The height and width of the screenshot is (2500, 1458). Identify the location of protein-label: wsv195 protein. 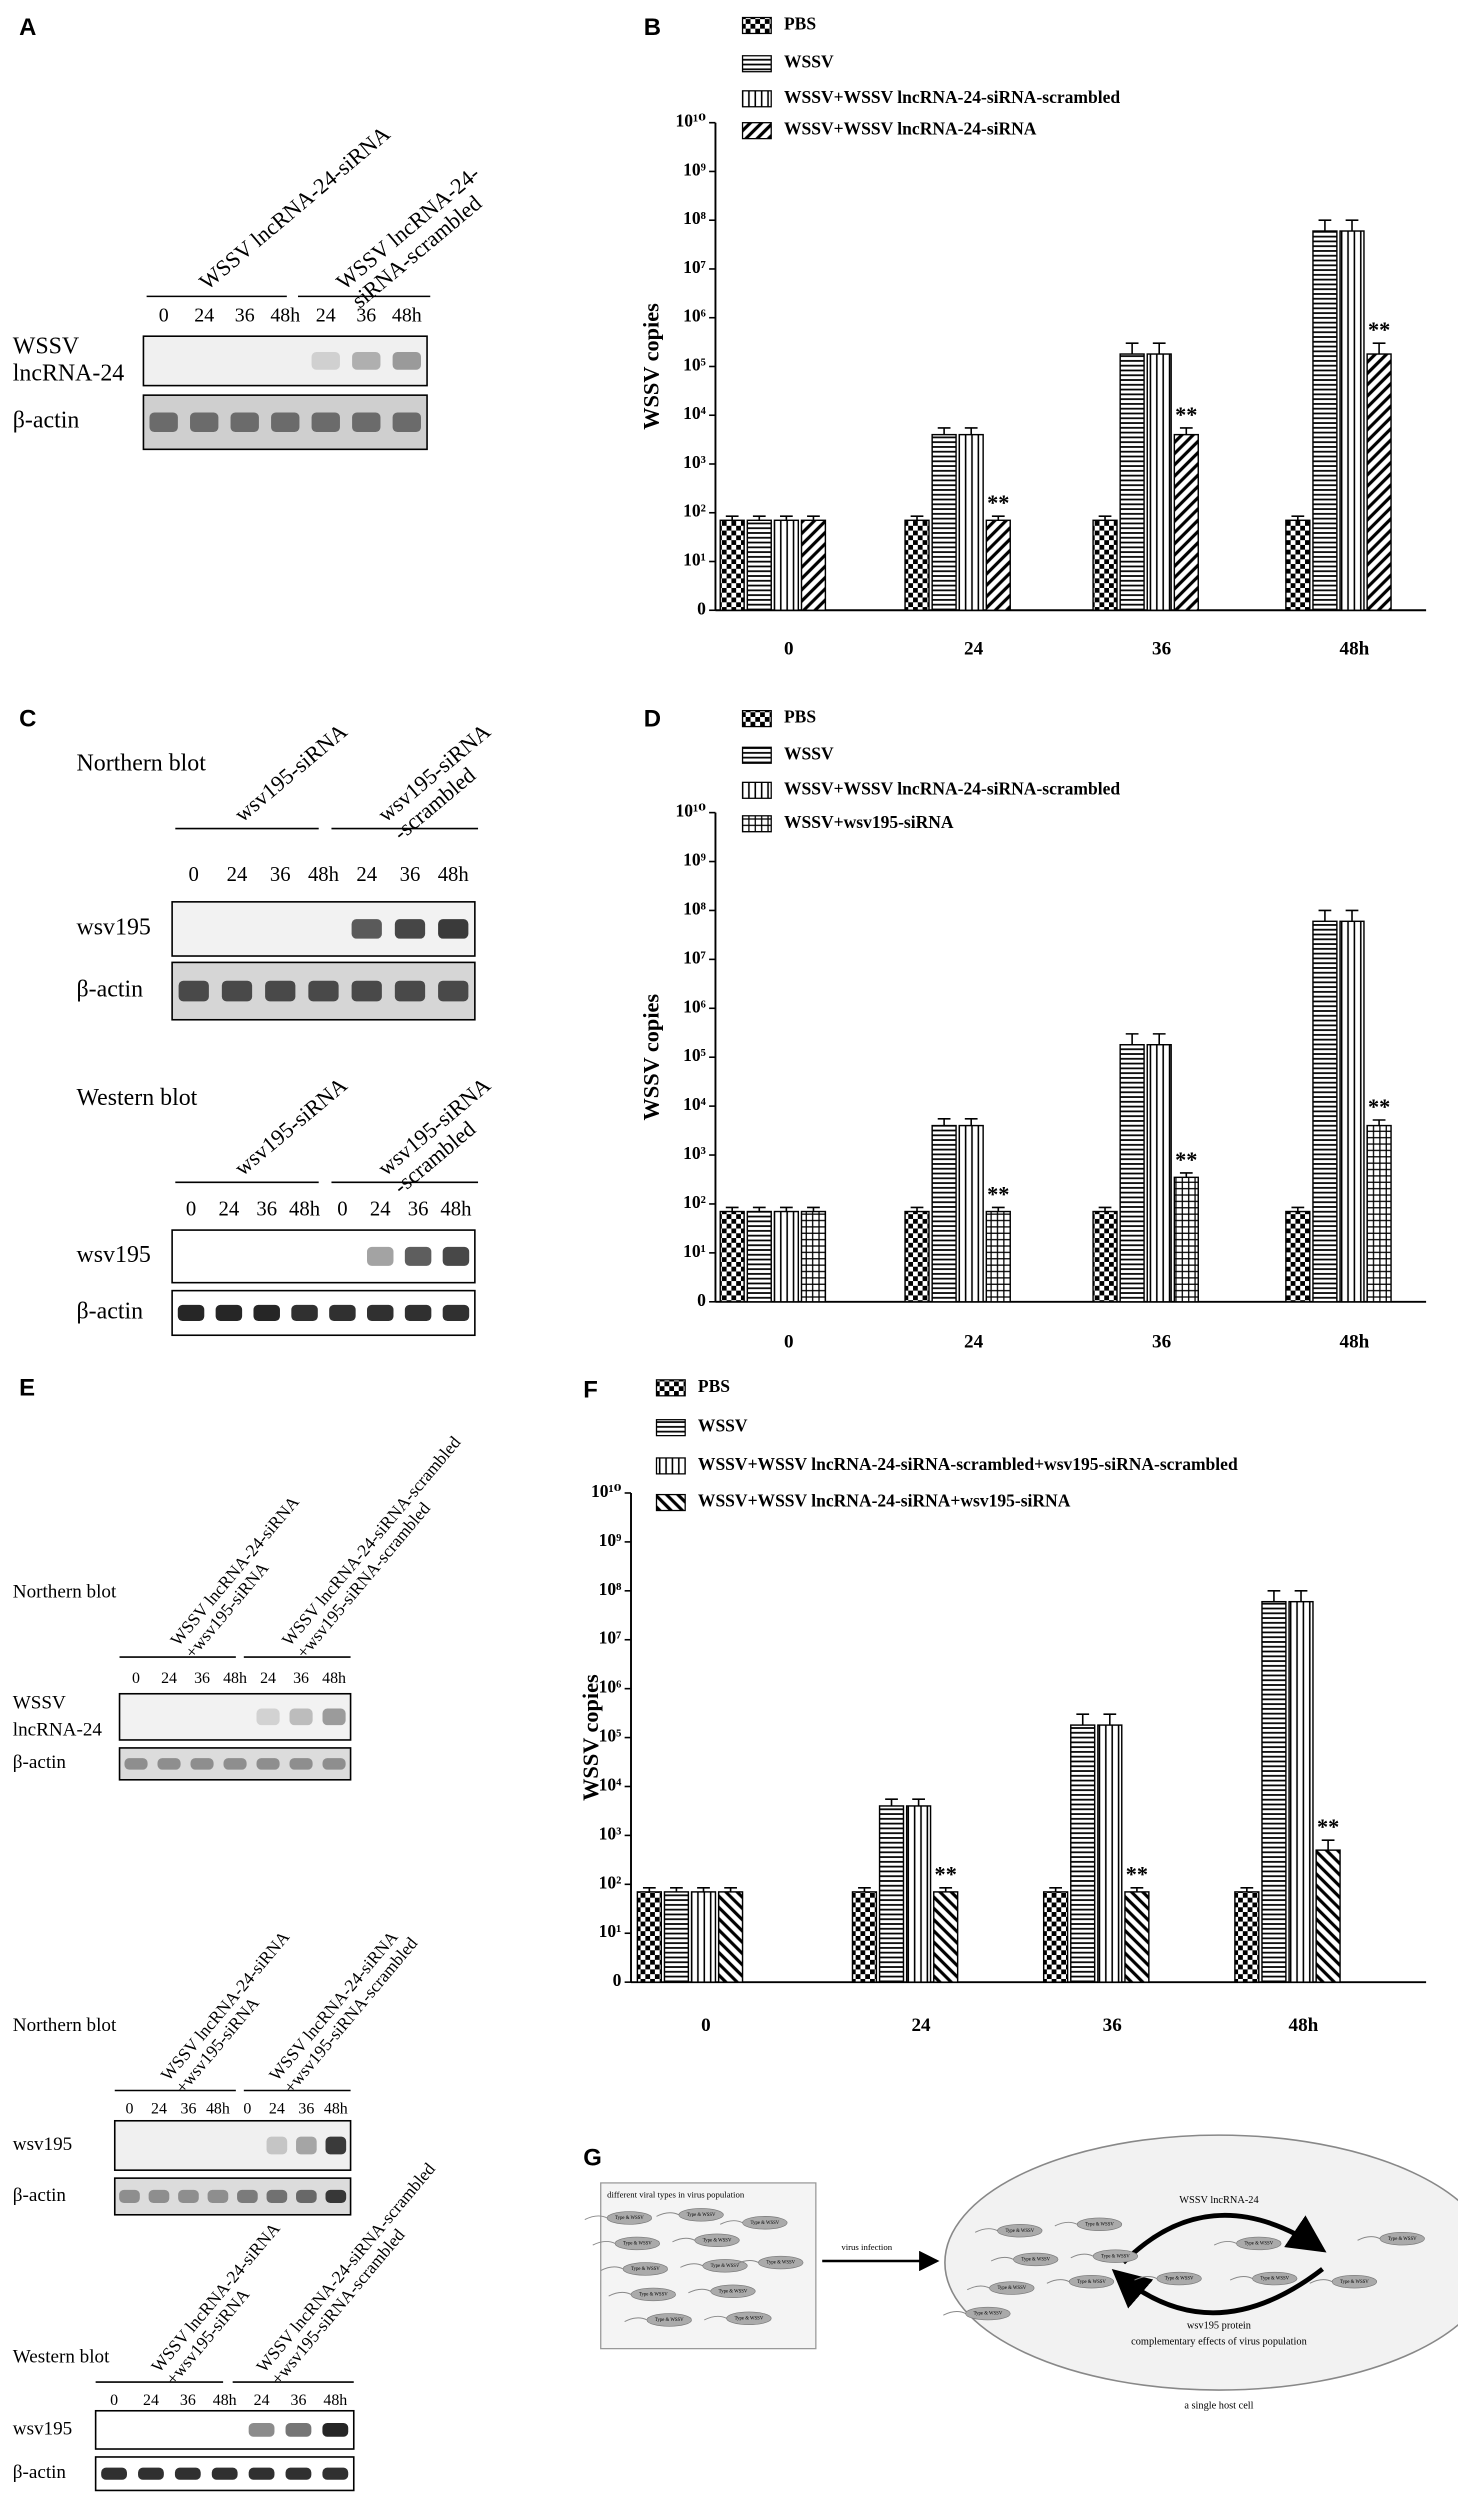
(1219, 2326).